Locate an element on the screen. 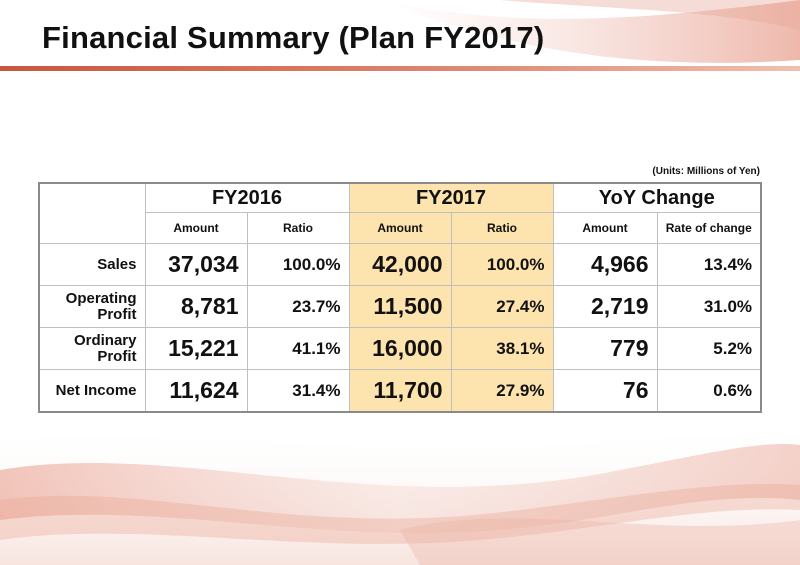 This screenshot has width=800, height=565. yoy-rate: 0.6% is located at coordinates (709, 391).